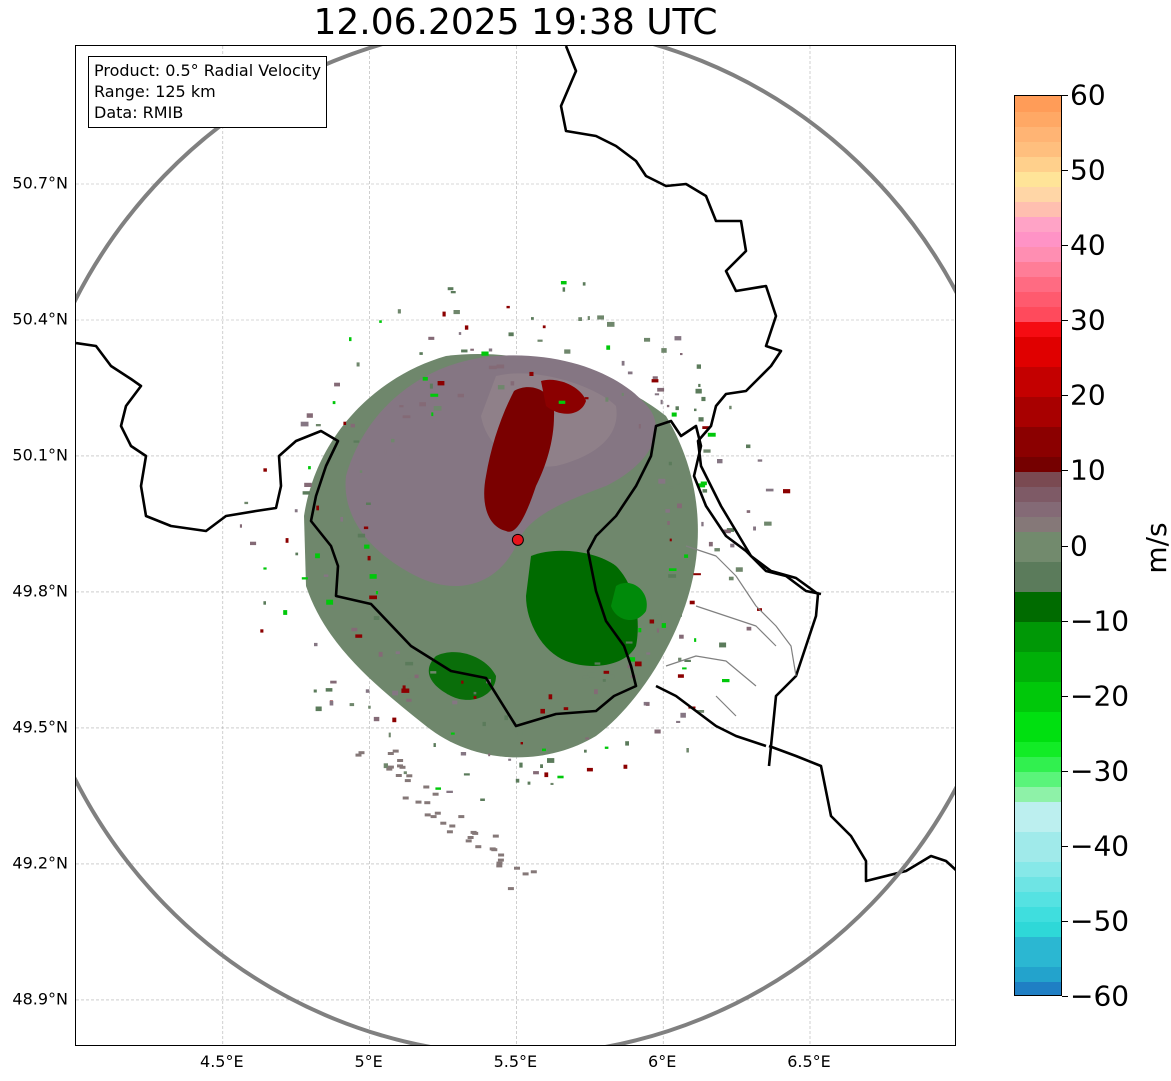 Image resolution: width=1171 pixels, height=1081 pixels. Describe the element at coordinates (208, 70) in the screenshot. I see `product-label: Product: 0.5° Radial Velocity` at that location.